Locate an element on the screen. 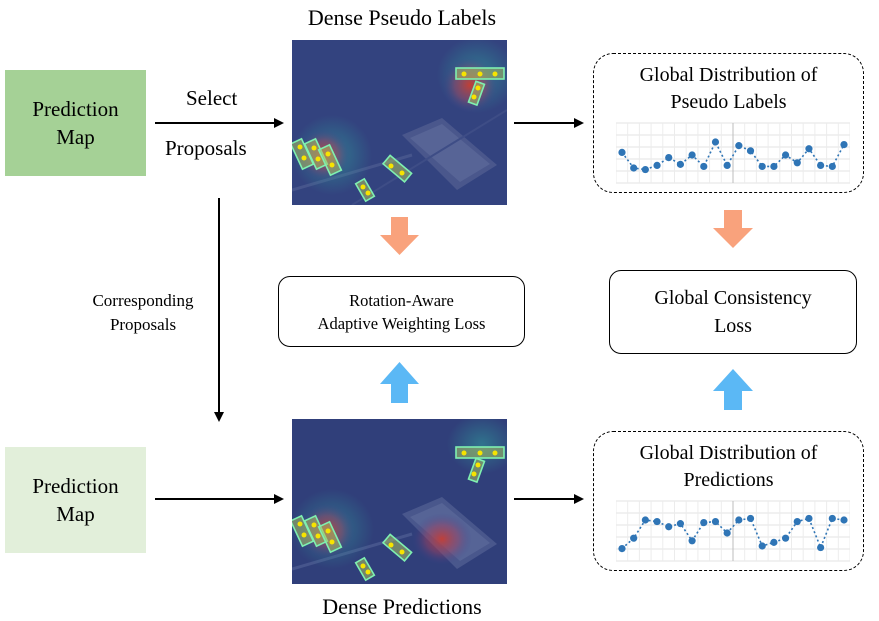 The image size is (879, 621). pseudo-labels-distribution-chart is located at coordinates (733, 153).